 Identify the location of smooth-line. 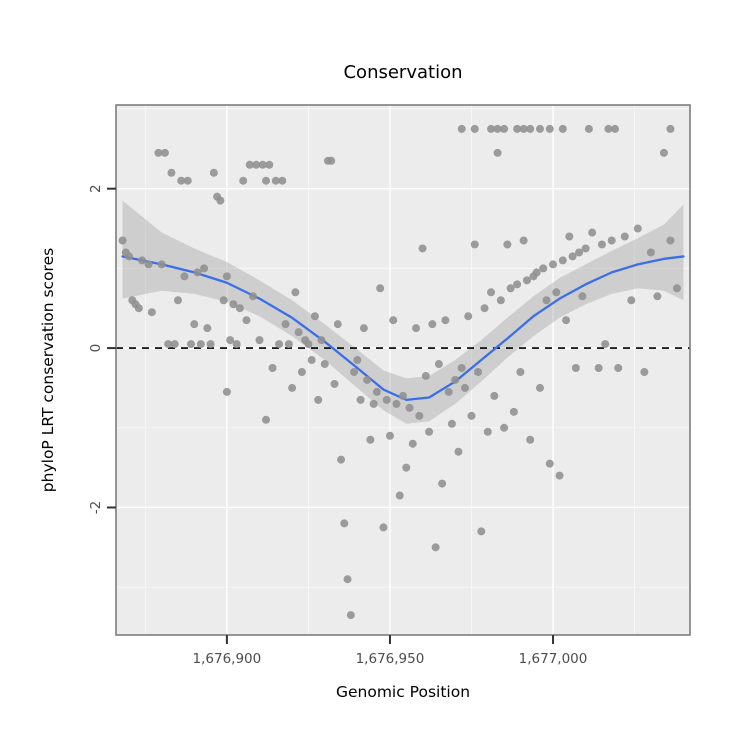
(403, 328).